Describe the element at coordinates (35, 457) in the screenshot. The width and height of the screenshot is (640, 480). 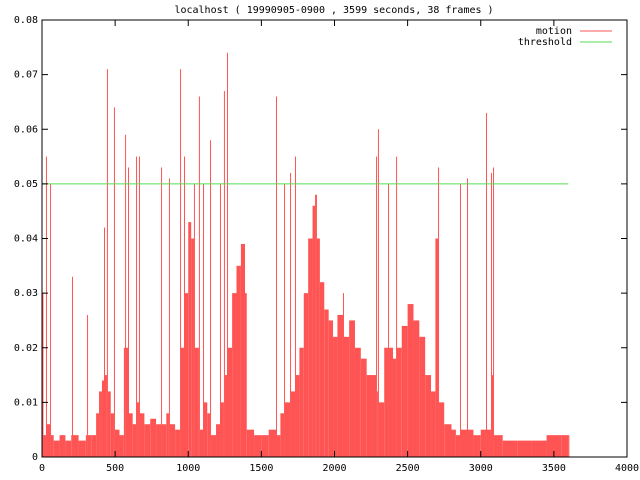
I see `y-tick-label: 0` at that location.